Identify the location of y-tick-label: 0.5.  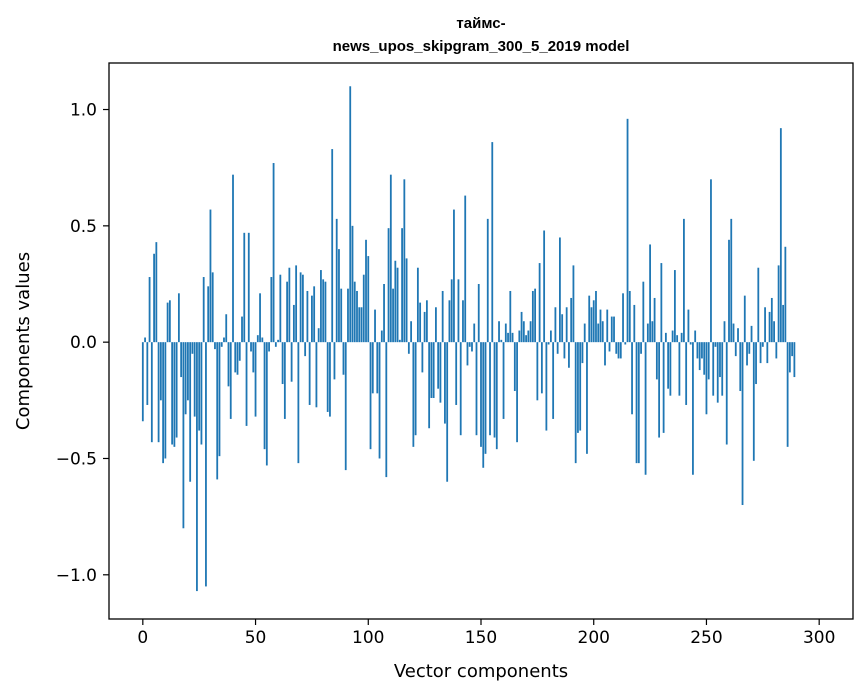
(83, 227).